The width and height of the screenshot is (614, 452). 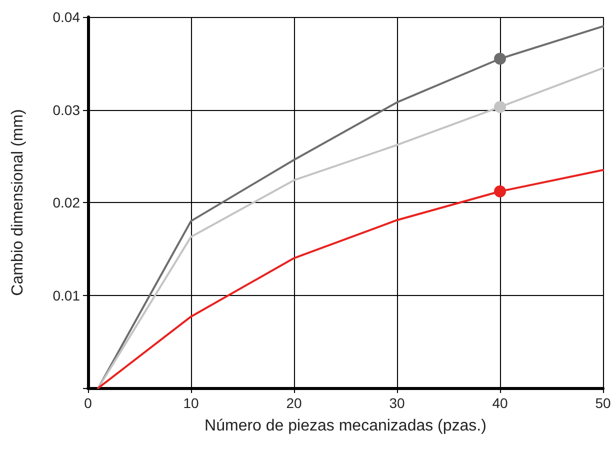 I want to click on x-tick-label: 0, so click(x=88, y=403).